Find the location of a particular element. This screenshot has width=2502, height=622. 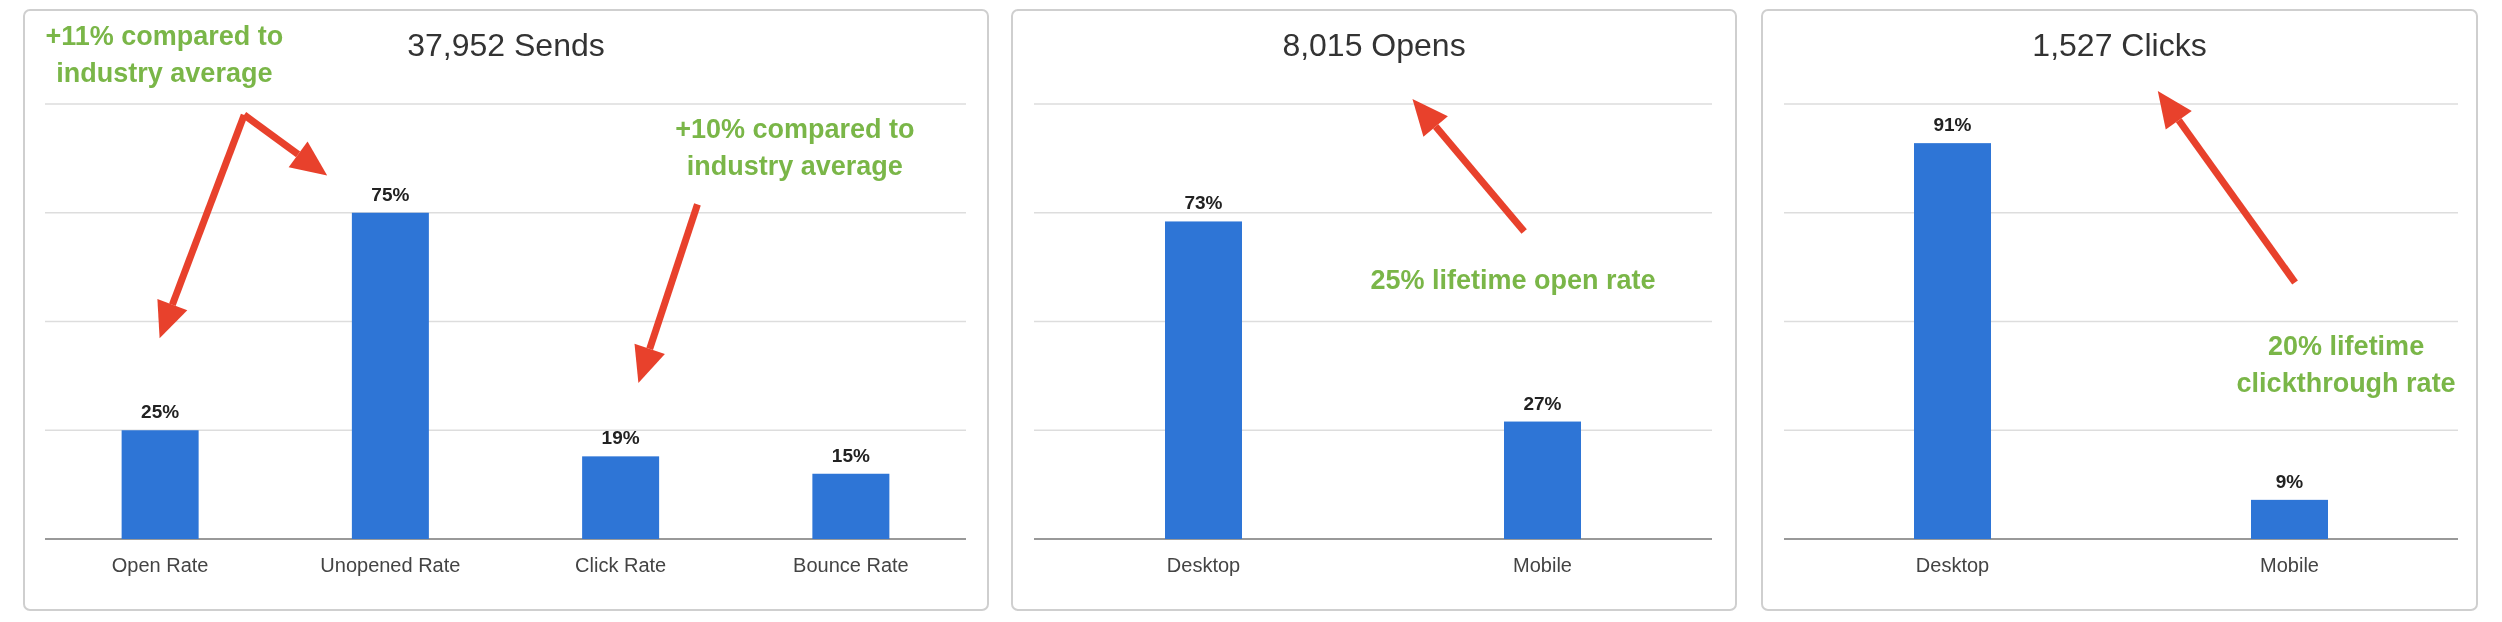

annotation: 25% lifetime open rate is located at coordinates (1513, 280).